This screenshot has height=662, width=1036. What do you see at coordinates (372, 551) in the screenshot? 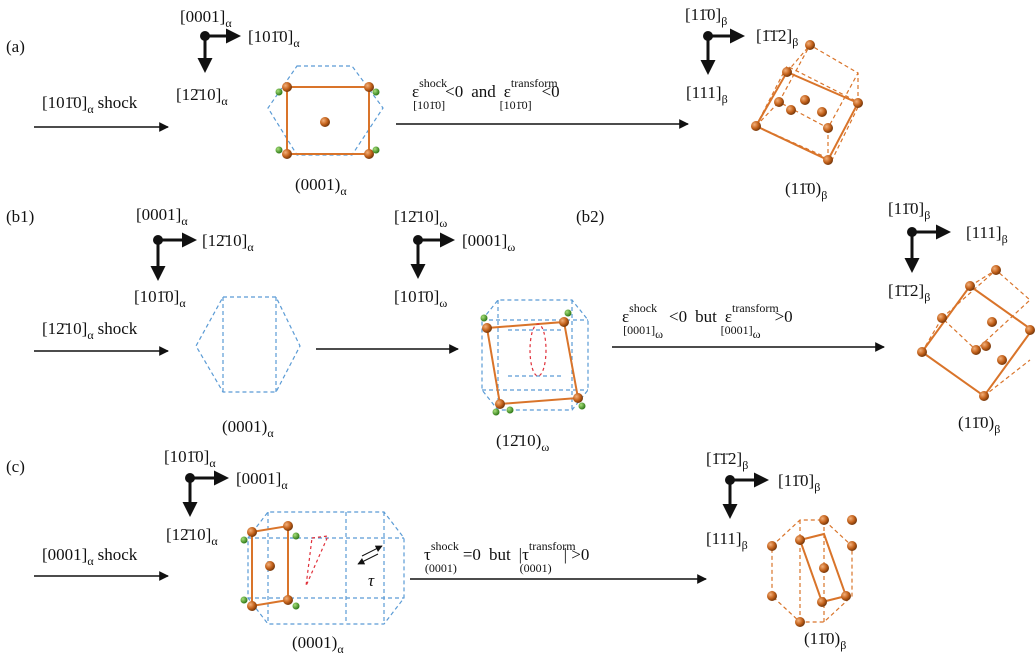
I see `shear-arrow-up` at bounding box center [372, 551].